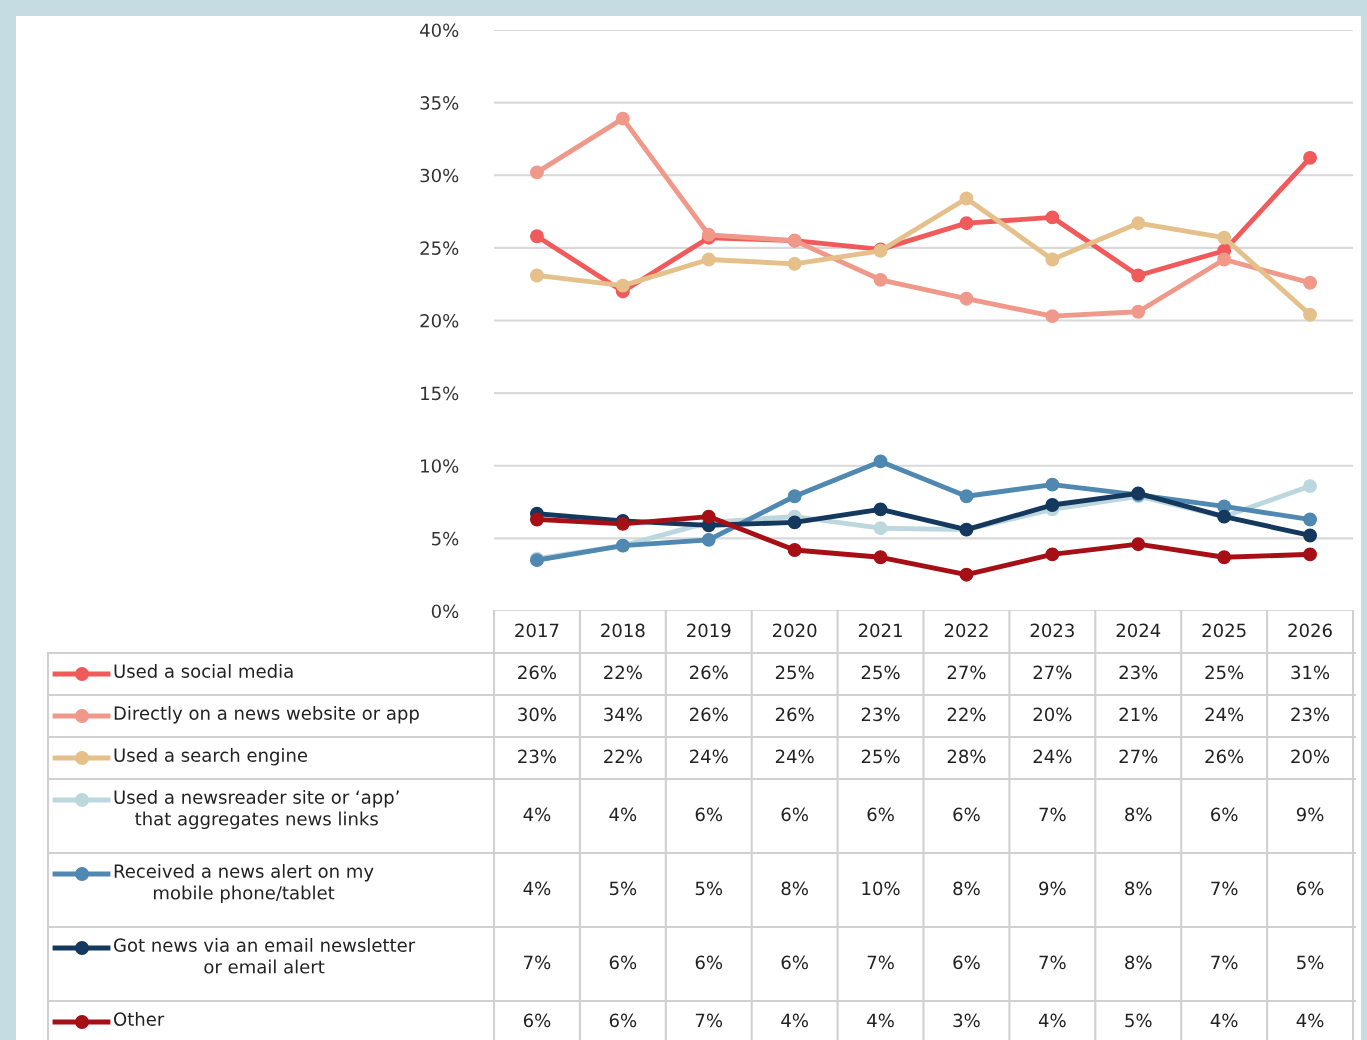 This screenshot has height=1040, width=1367. Describe the element at coordinates (966, 756) in the screenshot. I see `data-label: 28%` at that location.